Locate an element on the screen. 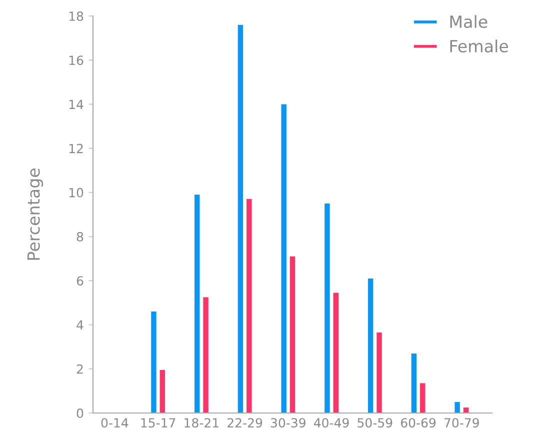 This screenshot has height=443, width=533. y-tick-label: 12 is located at coordinates (76, 149).